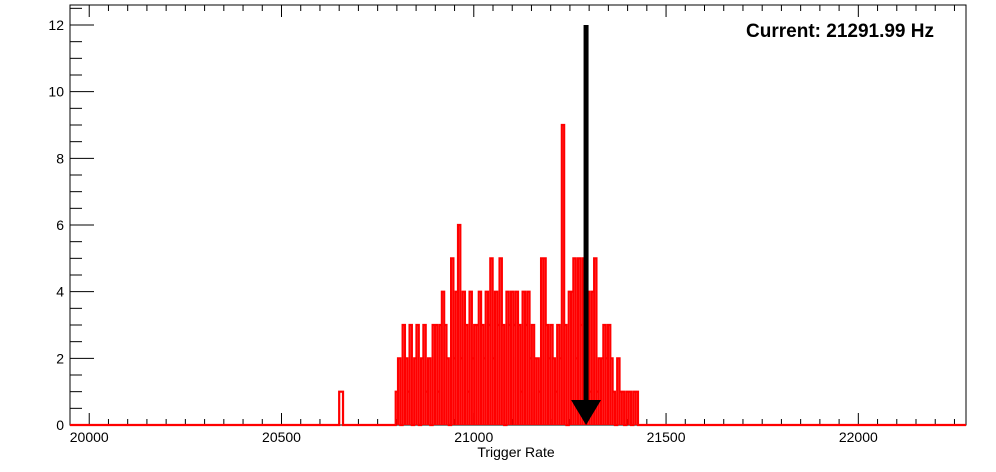  I want to click on y-tick-label: 2, so click(60, 358).